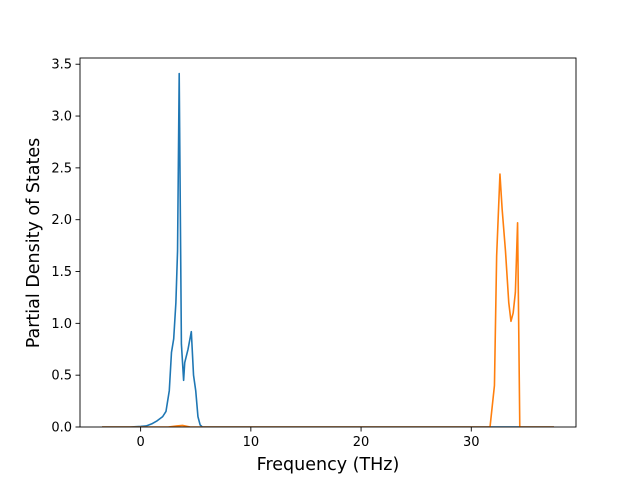 The image size is (640, 480). Describe the element at coordinates (328, 465) in the screenshot. I see `x-axis-label: Frequency (THz)` at that location.